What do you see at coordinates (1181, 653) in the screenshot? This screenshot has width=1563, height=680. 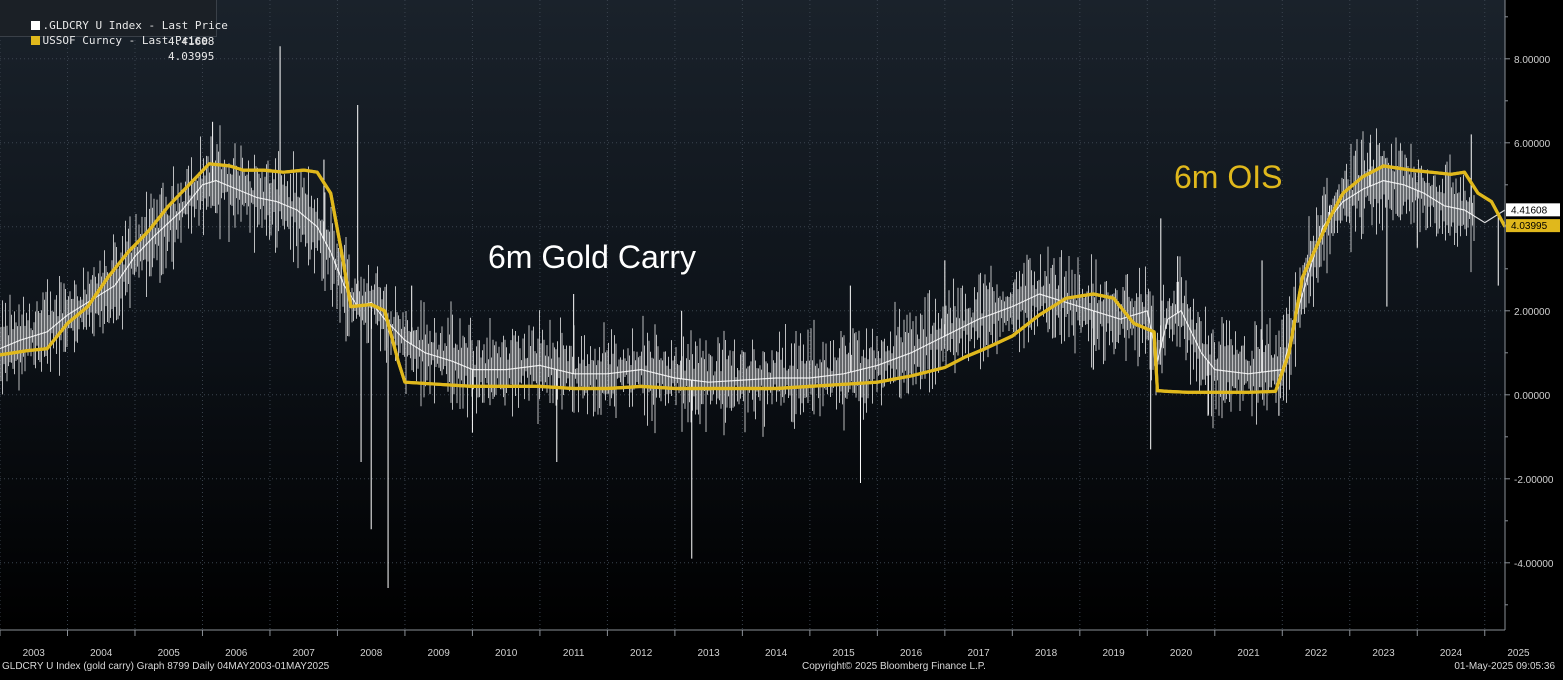 I see `x-tick-label: 2020` at bounding box center [1181, 653].